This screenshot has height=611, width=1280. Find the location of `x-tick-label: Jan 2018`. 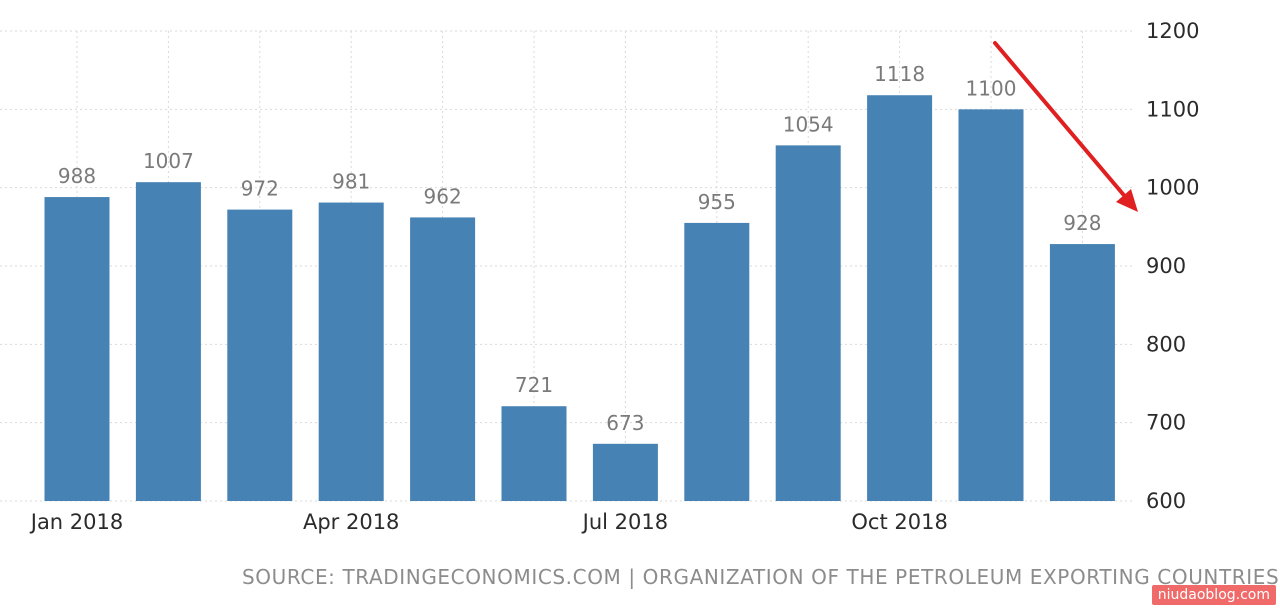

x-tick-label: Jan 2018 is located at coordinates (76, 522).